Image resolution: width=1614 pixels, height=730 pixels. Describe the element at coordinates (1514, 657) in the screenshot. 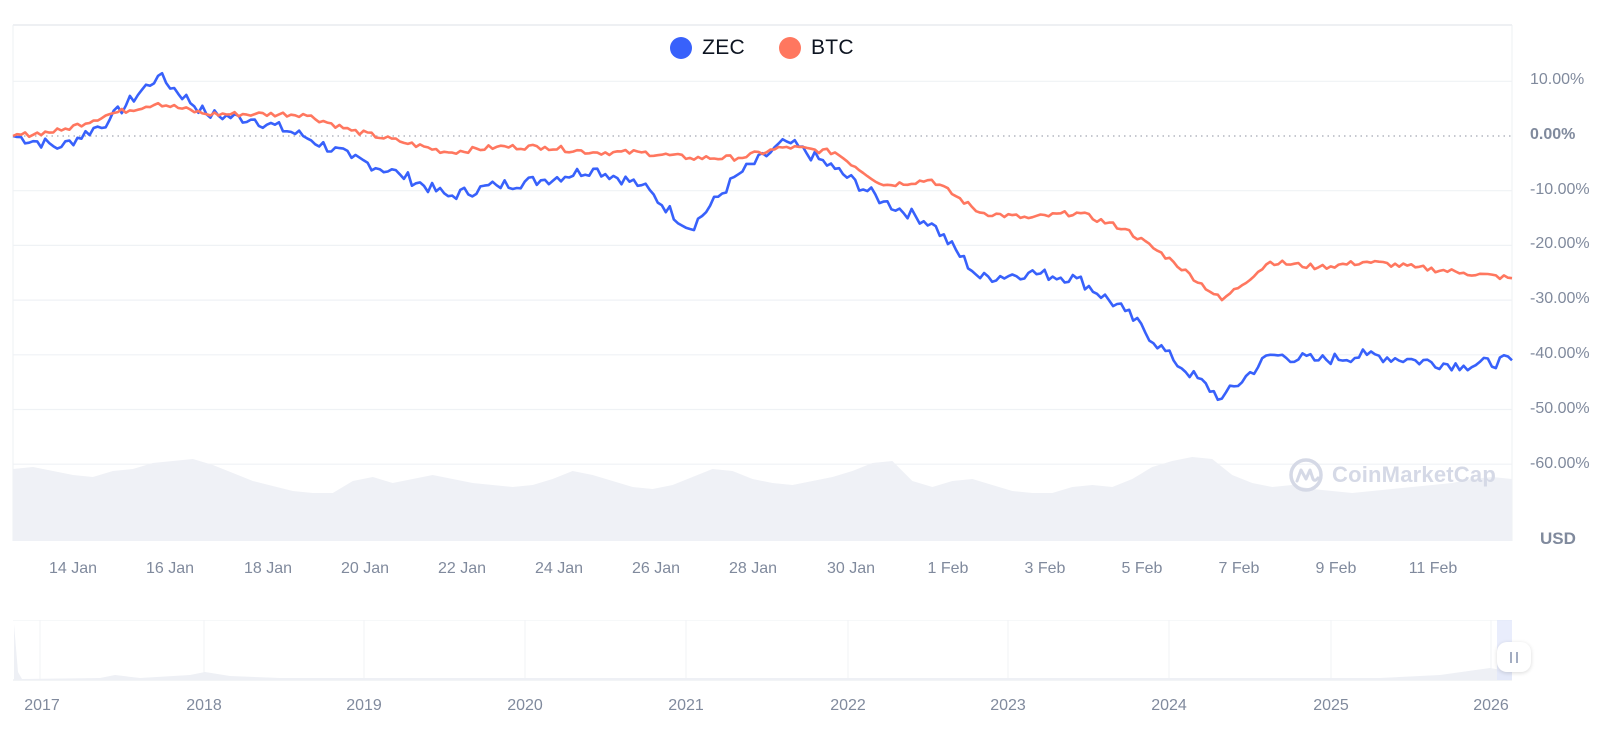

I see `navigator-drag-handle` at that location.